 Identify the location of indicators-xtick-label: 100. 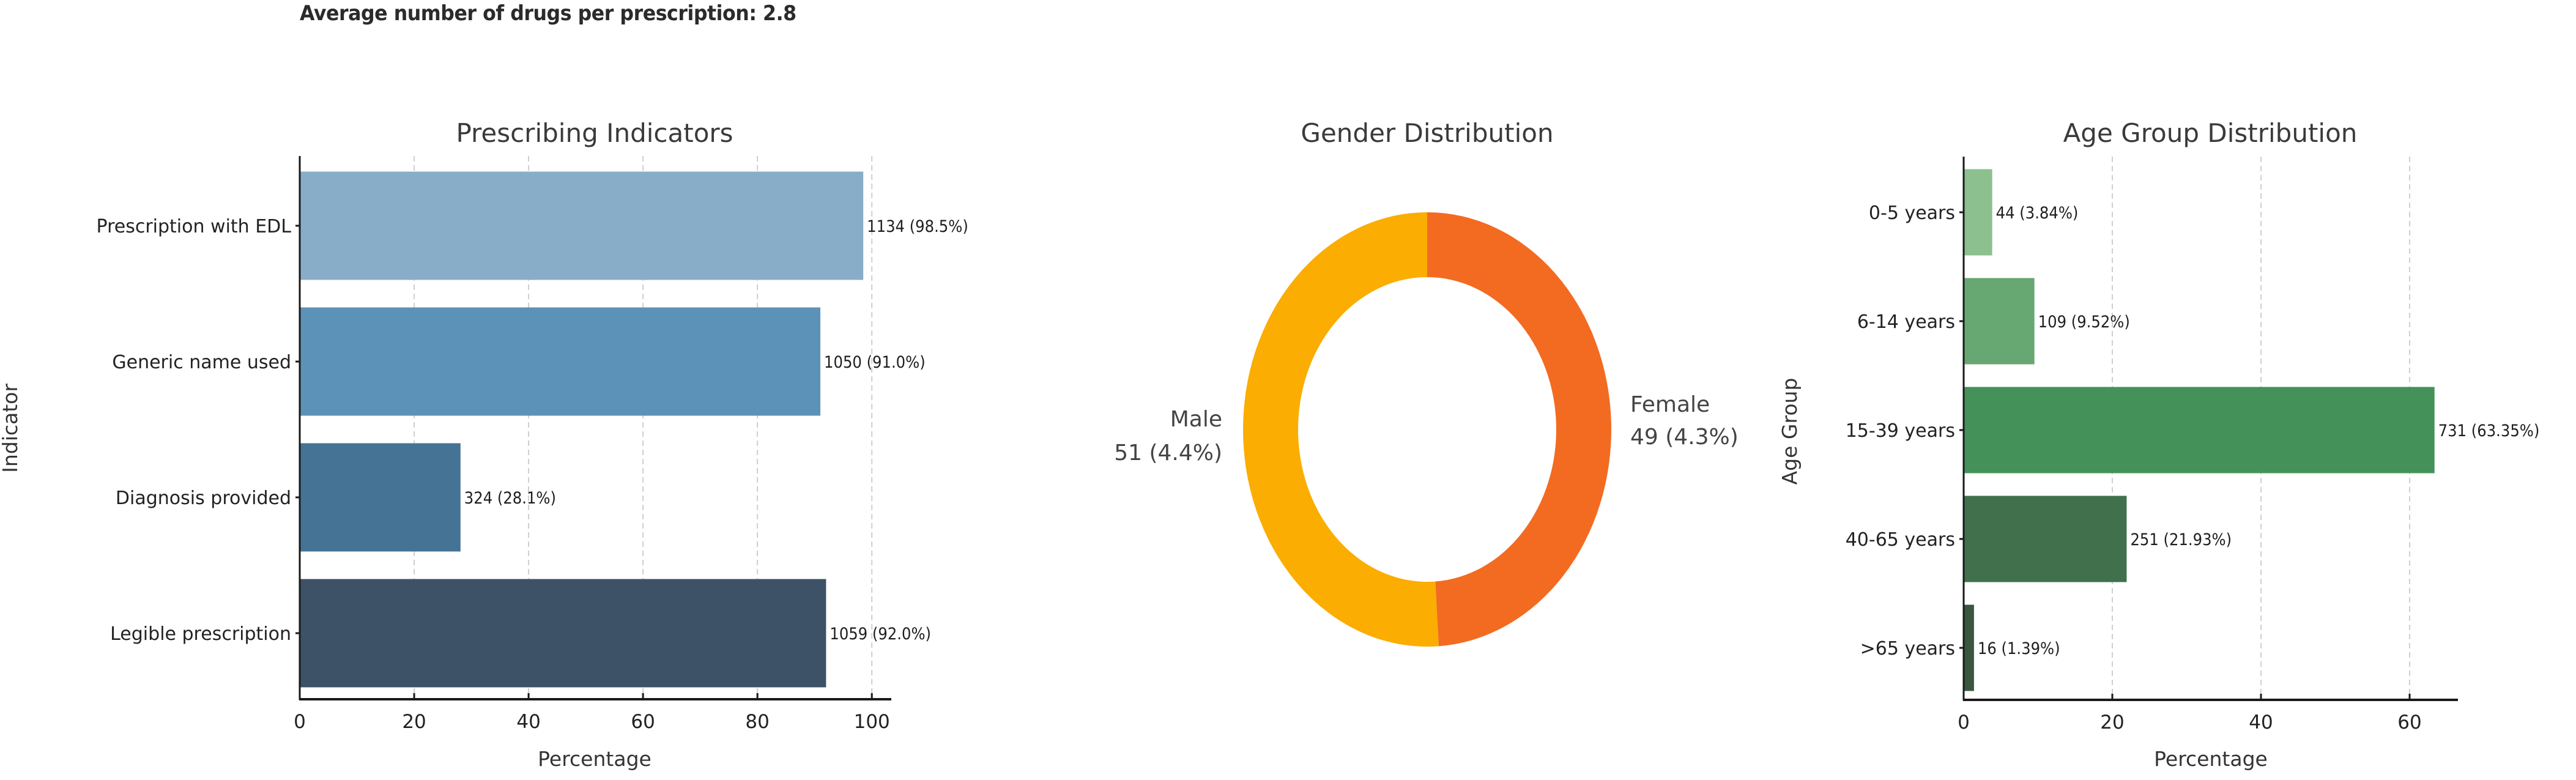
(872, 722).